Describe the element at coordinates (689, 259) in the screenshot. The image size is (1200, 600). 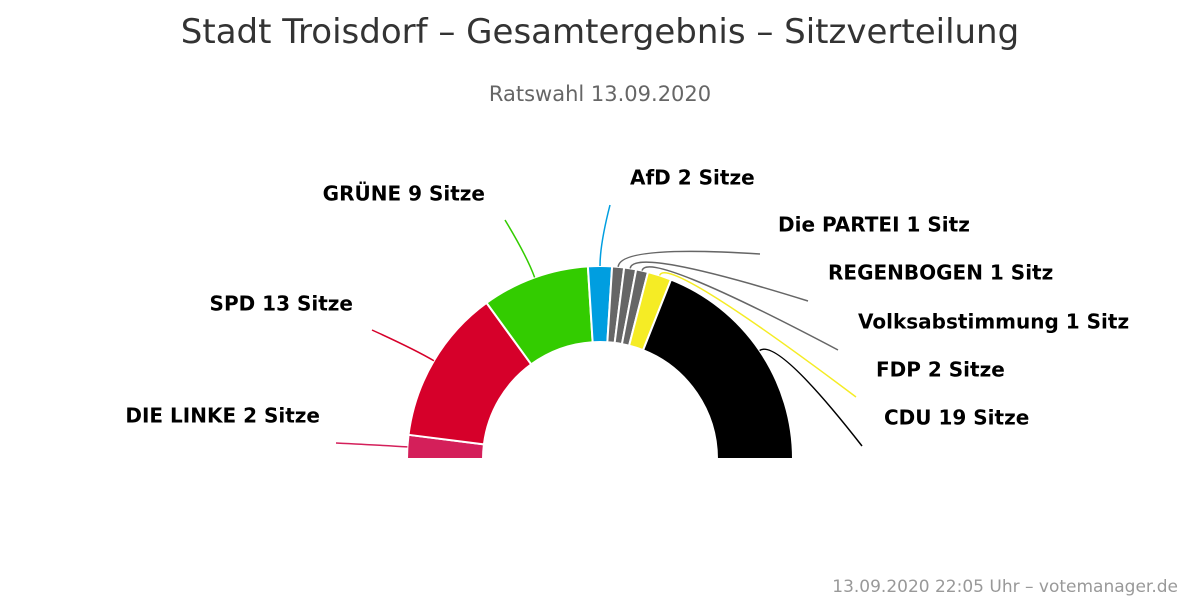
I see `connector-die-partei` at that location.